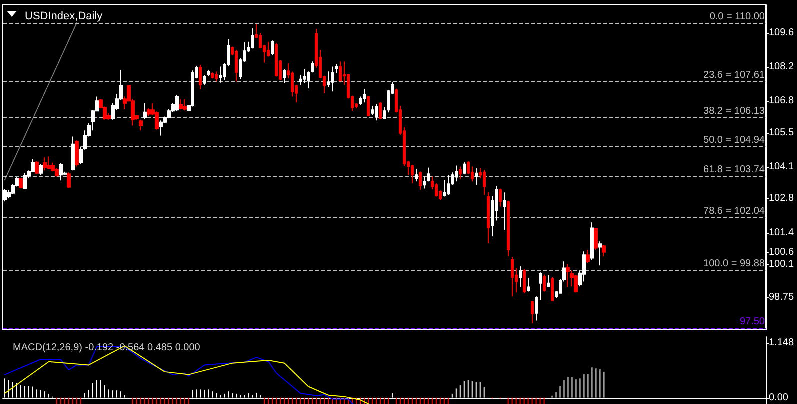 This screenshot has width=797, height=404. What do you see at coordinates (781, 101) in the screenshot?
I see `y-tick-label: 106.8` at bounding box center [781, 101].